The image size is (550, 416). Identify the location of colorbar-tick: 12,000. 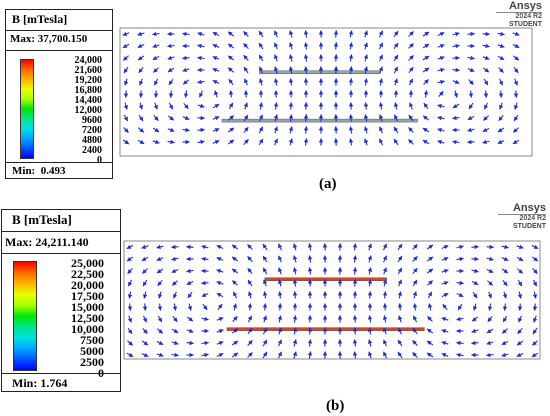
(88, 110).